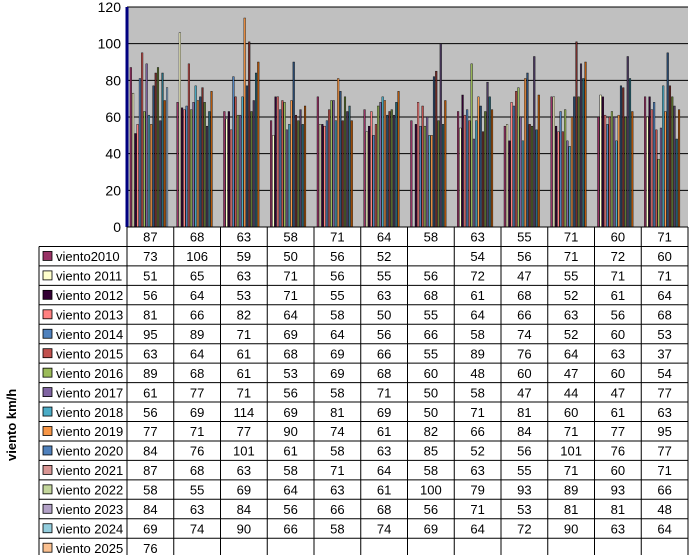 This screenshot has height=555, width=690. Describe the element at coordinates (89, 451) in the screenshot. I see `legend-label: viento 2020` at that location.